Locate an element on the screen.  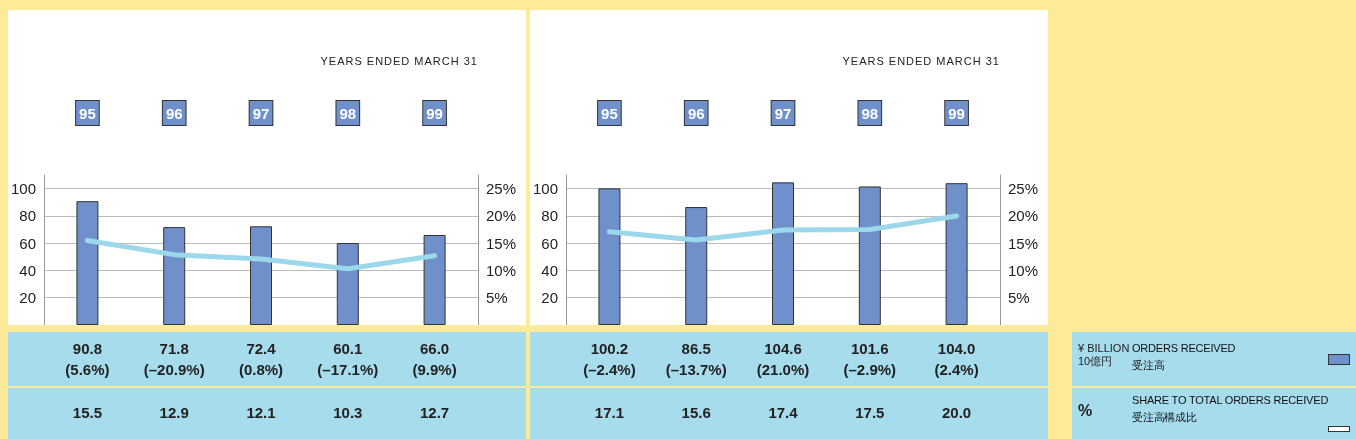
data-label: 17.4 is located at coordinates (783, 413).